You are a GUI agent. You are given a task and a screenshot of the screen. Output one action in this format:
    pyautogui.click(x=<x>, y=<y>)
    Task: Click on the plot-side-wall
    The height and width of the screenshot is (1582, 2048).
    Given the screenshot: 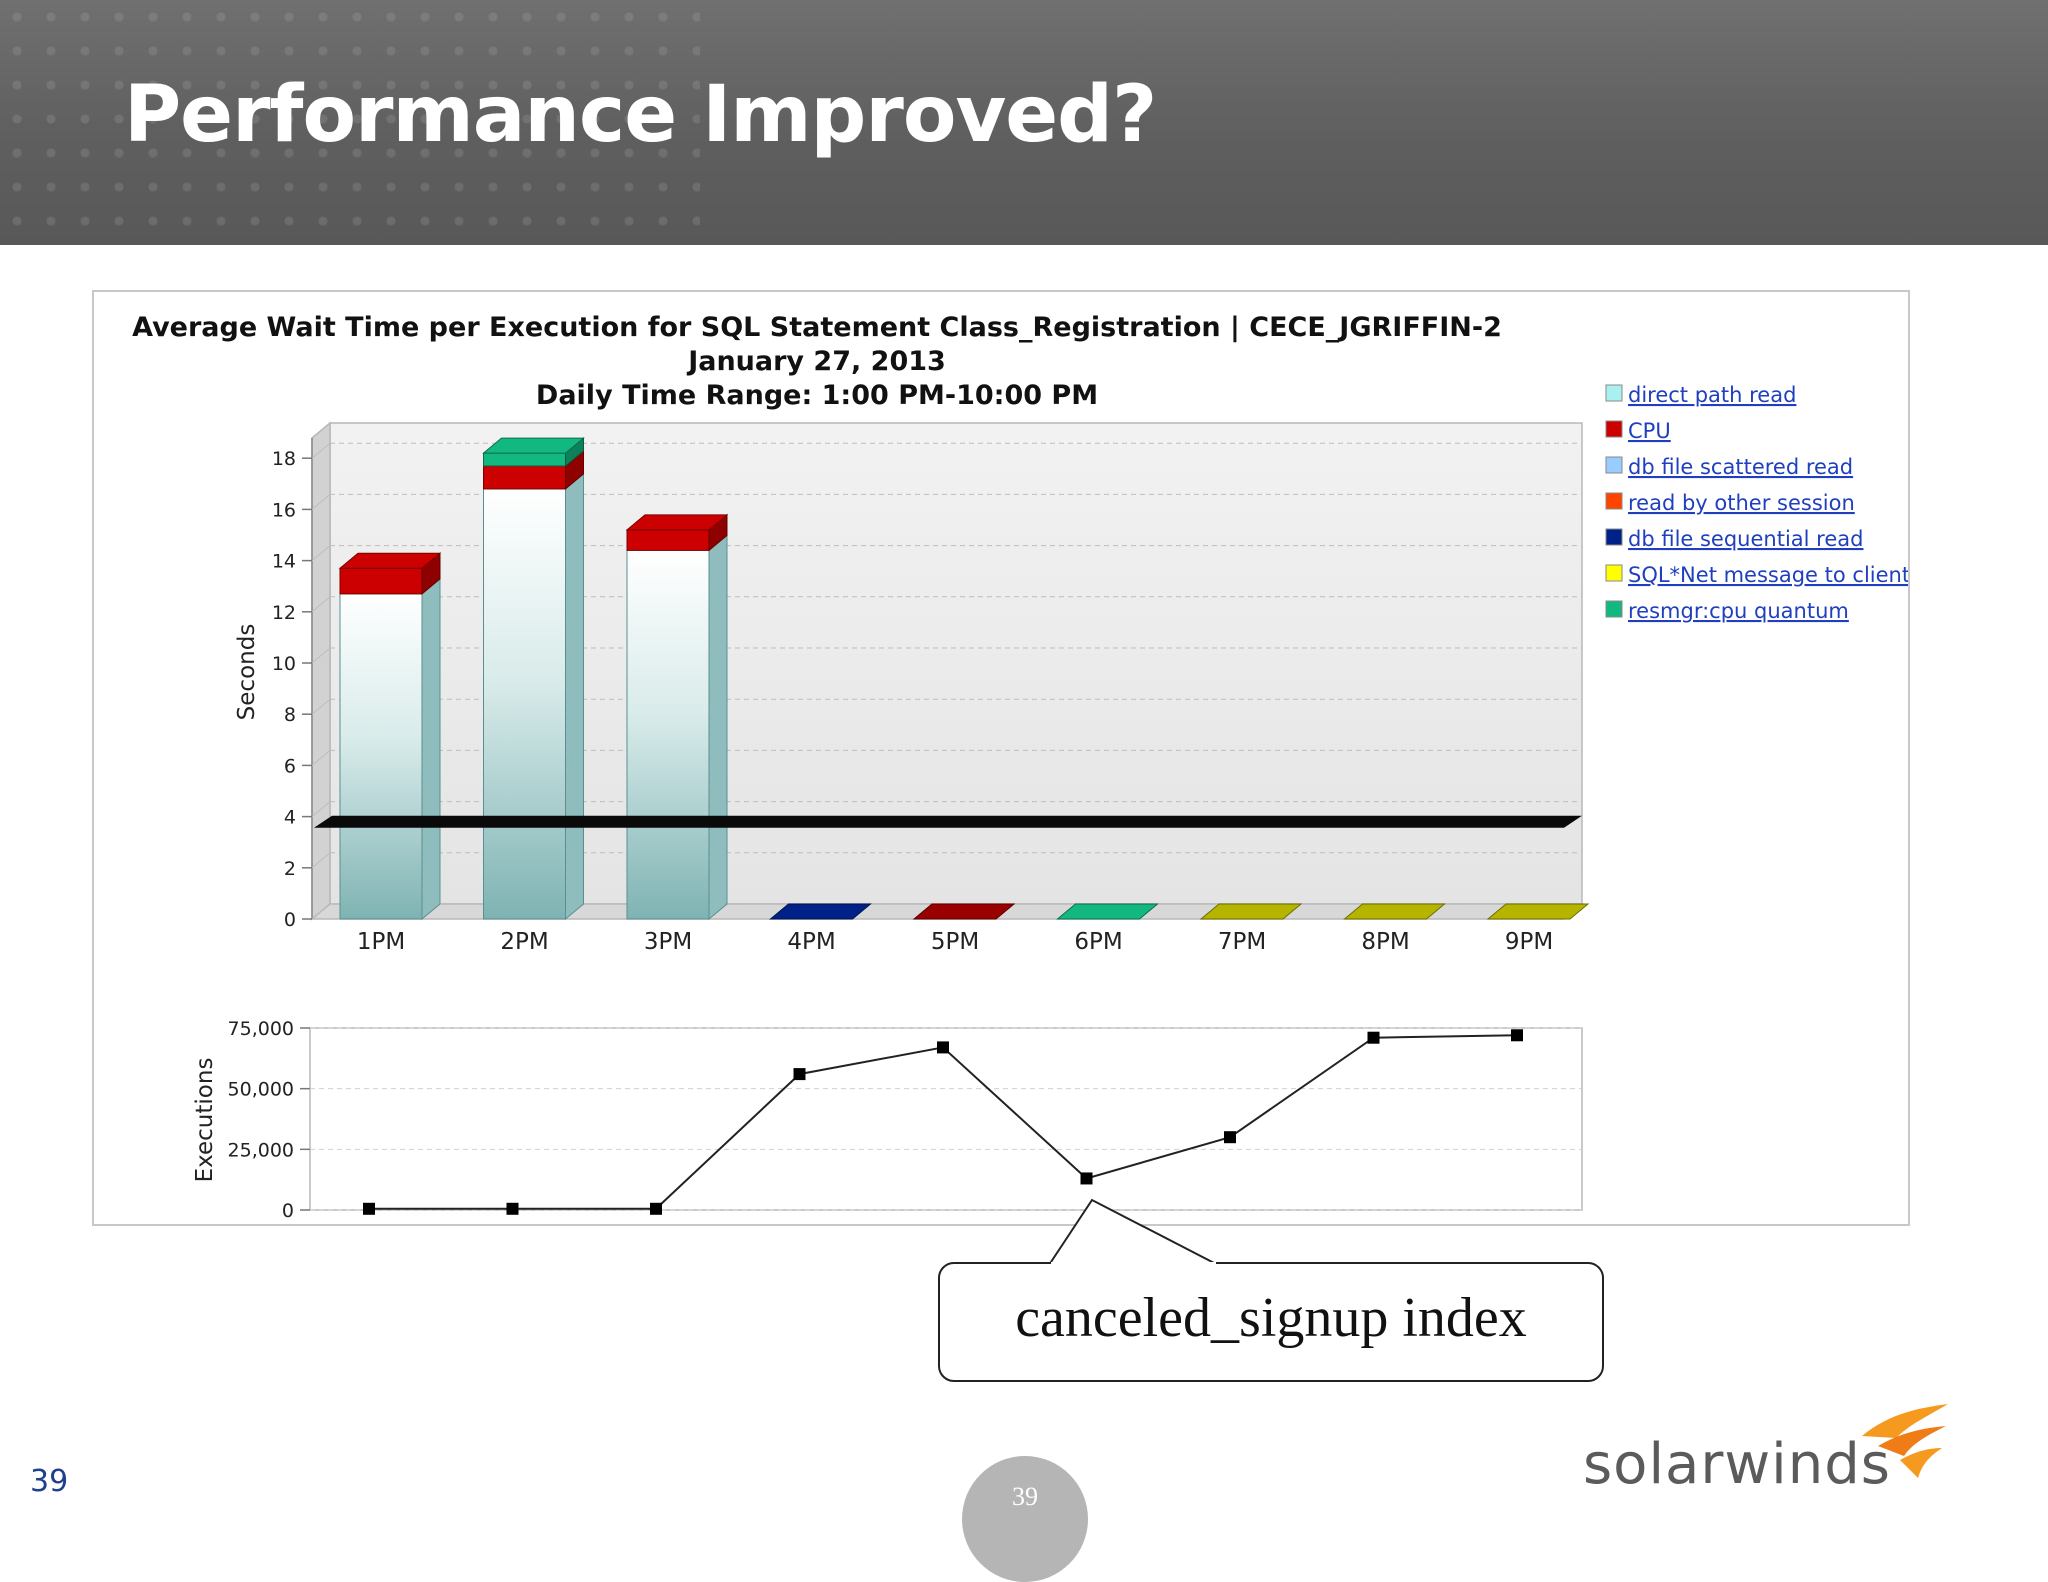 What is the action you would take?
    pyautogui.click(x=321, y=671)
    